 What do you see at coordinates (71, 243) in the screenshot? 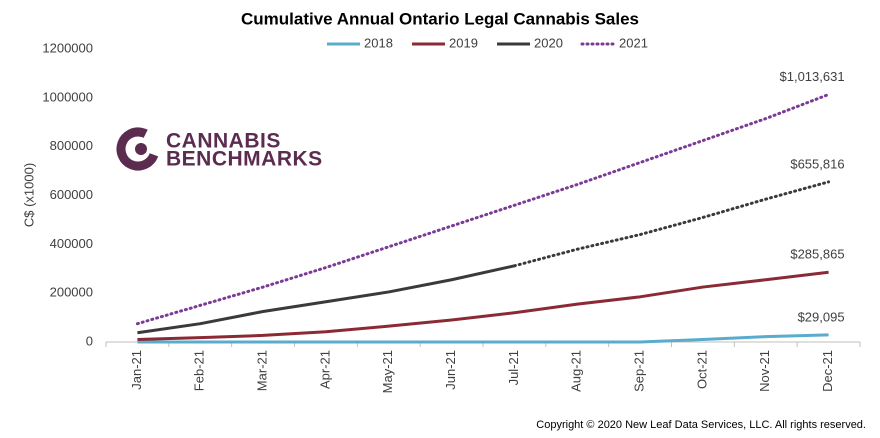
I see `y-tick-label: 400000` at bounding box center [71, 243].